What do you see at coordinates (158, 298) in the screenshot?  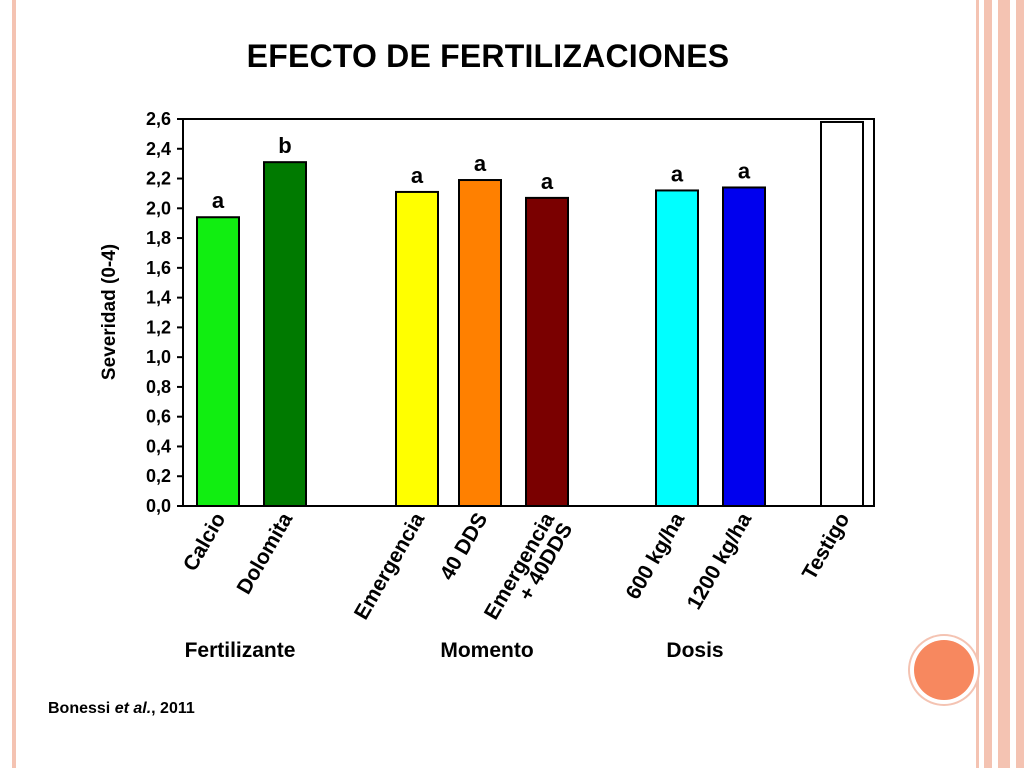 I see `y-tick-label: 1,4` at bounding box center [158, 298].